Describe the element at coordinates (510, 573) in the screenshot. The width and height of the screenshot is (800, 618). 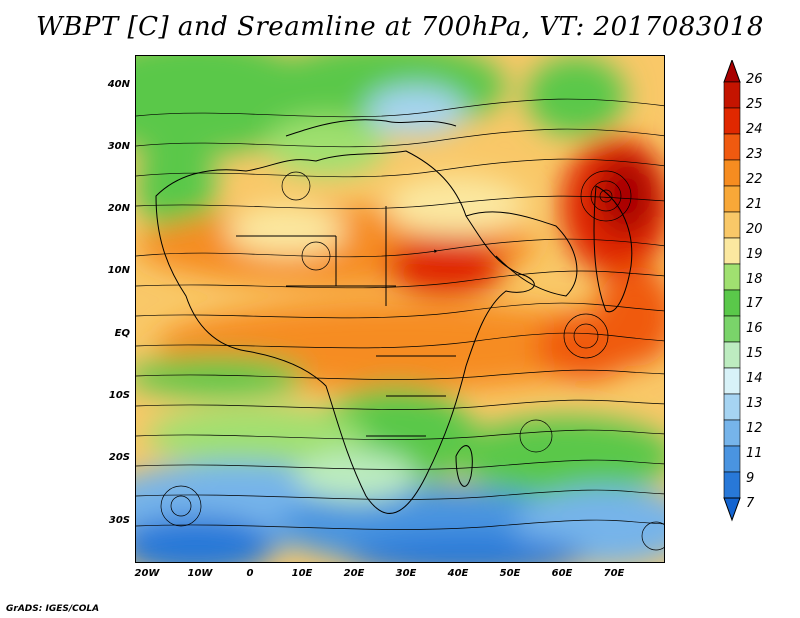
I see `lon-label: 50E` at that location.